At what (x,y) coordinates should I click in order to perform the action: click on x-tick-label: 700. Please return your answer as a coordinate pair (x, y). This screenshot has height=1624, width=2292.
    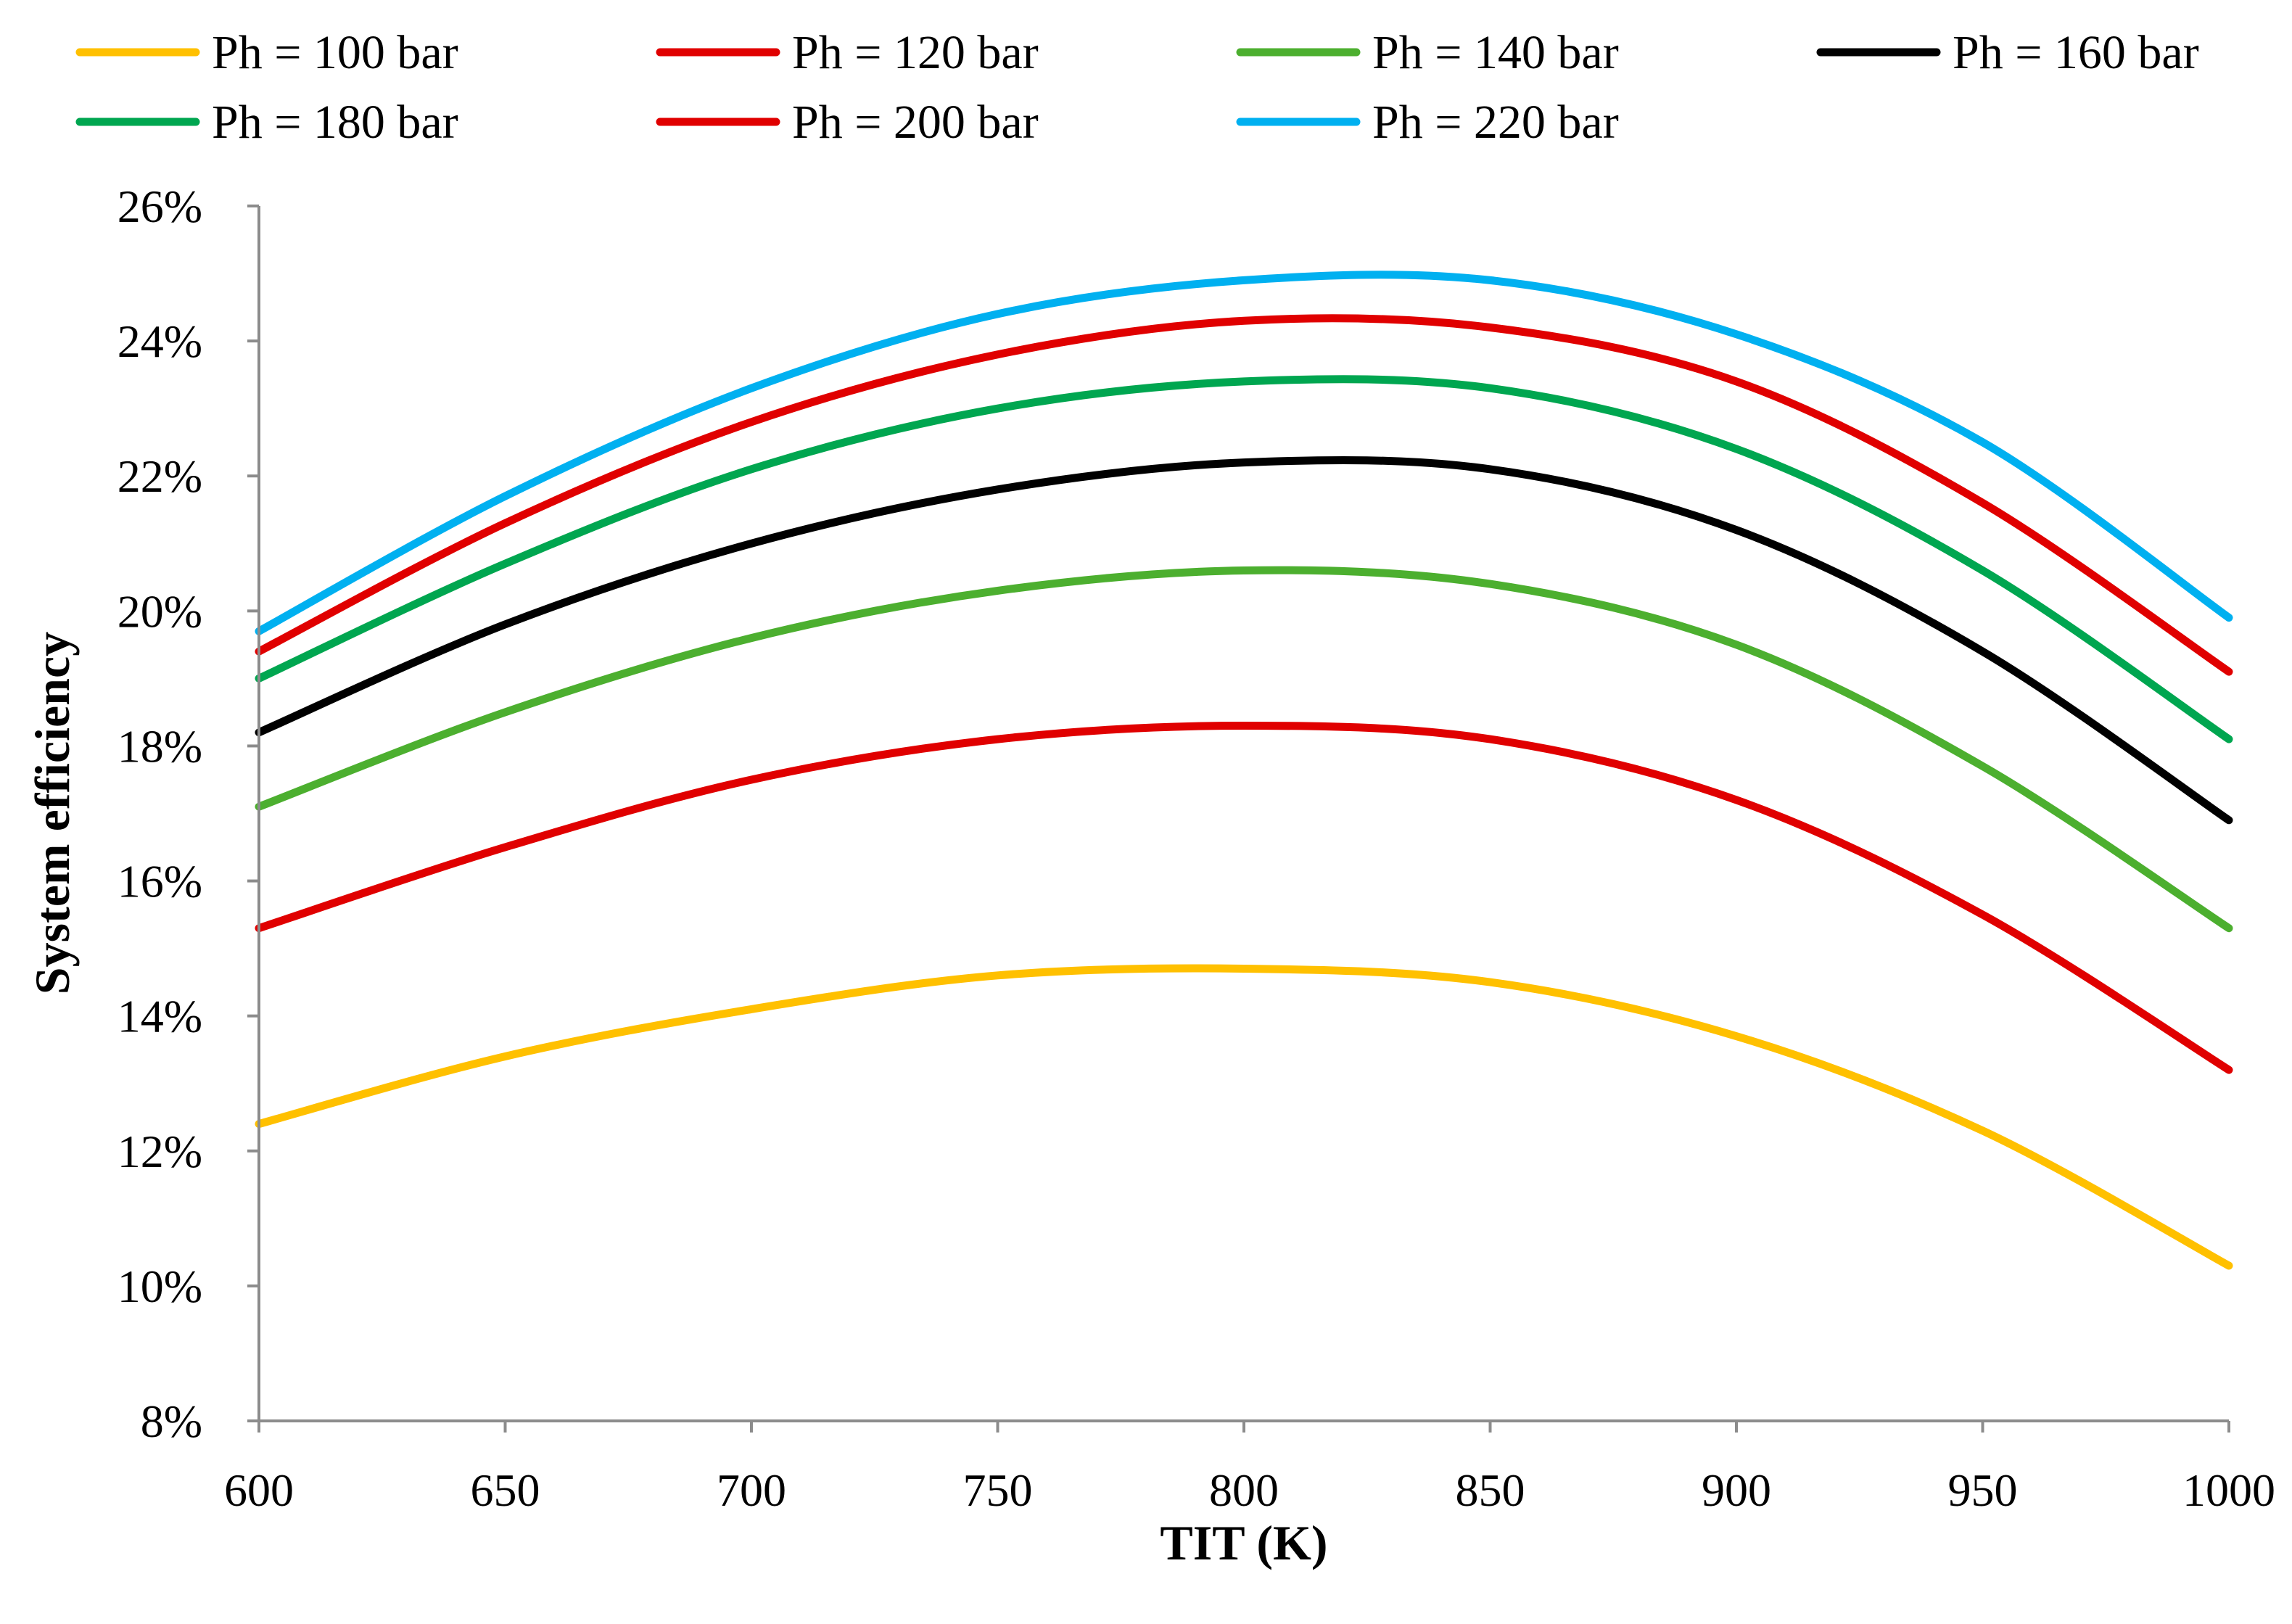
    Looking at the image, I should click on (751, 1490).